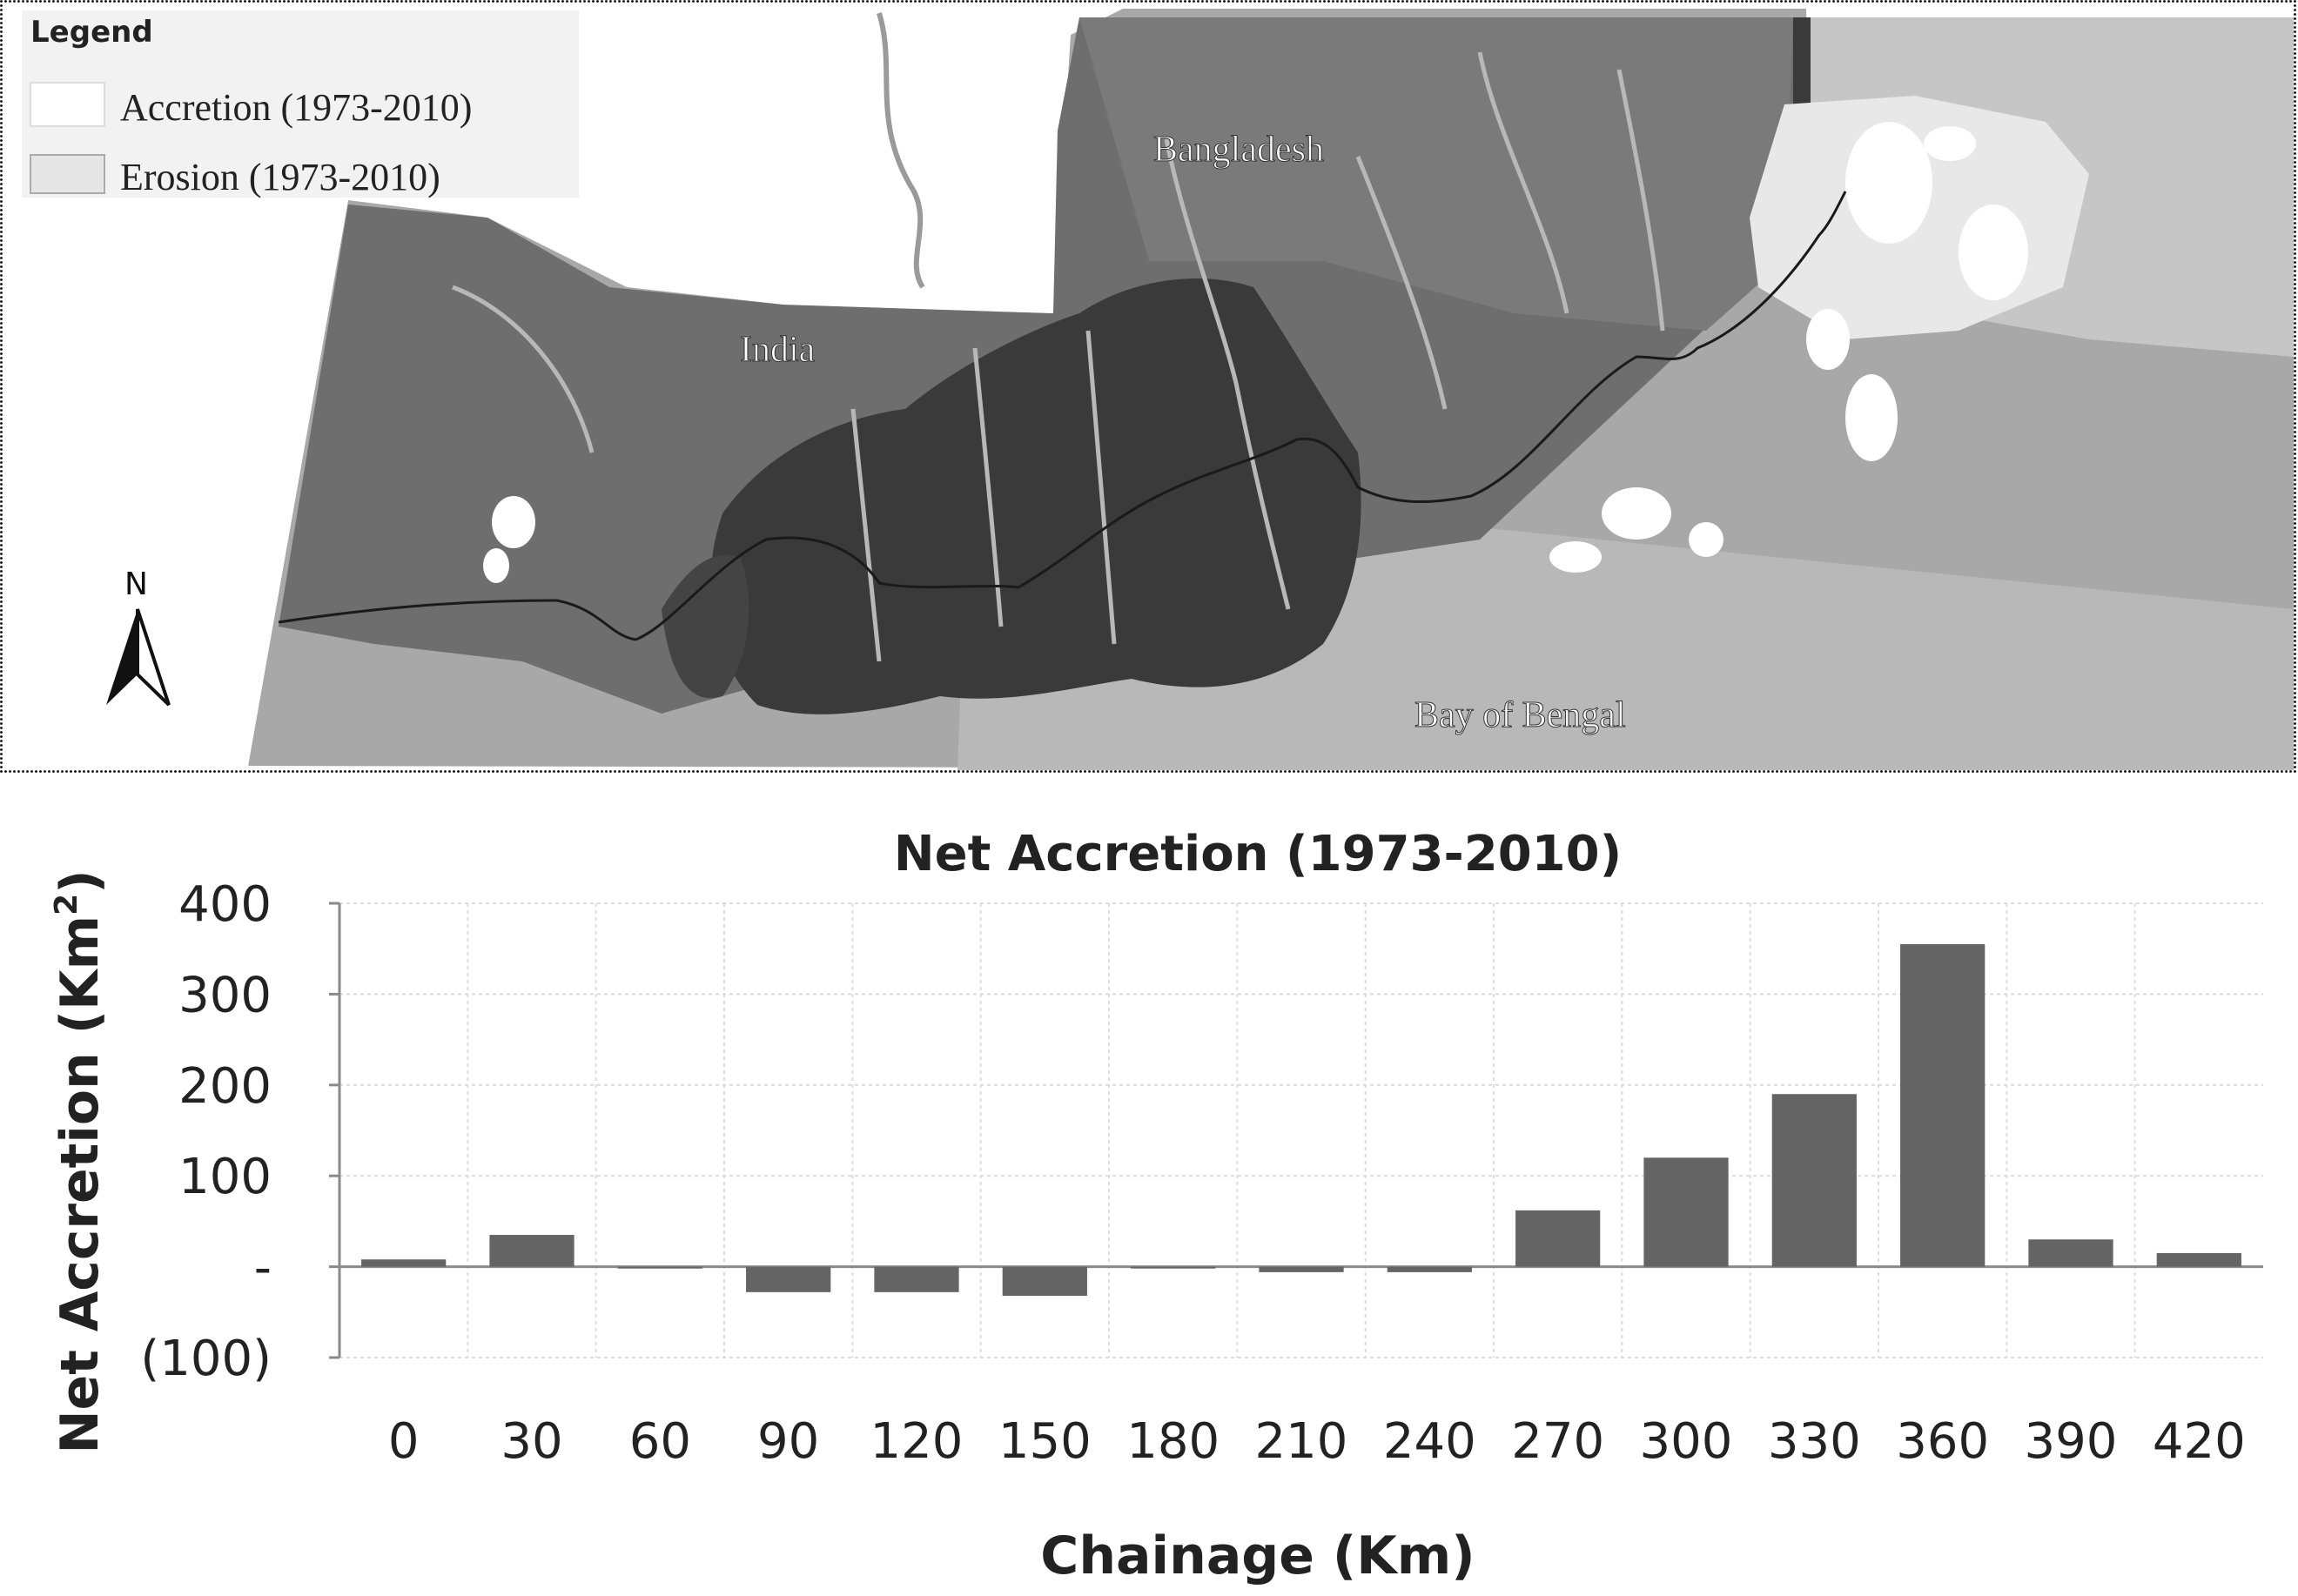  Describe the element at coordinates (778, 350) in the screenshot. I see `label-india: India` at that location.